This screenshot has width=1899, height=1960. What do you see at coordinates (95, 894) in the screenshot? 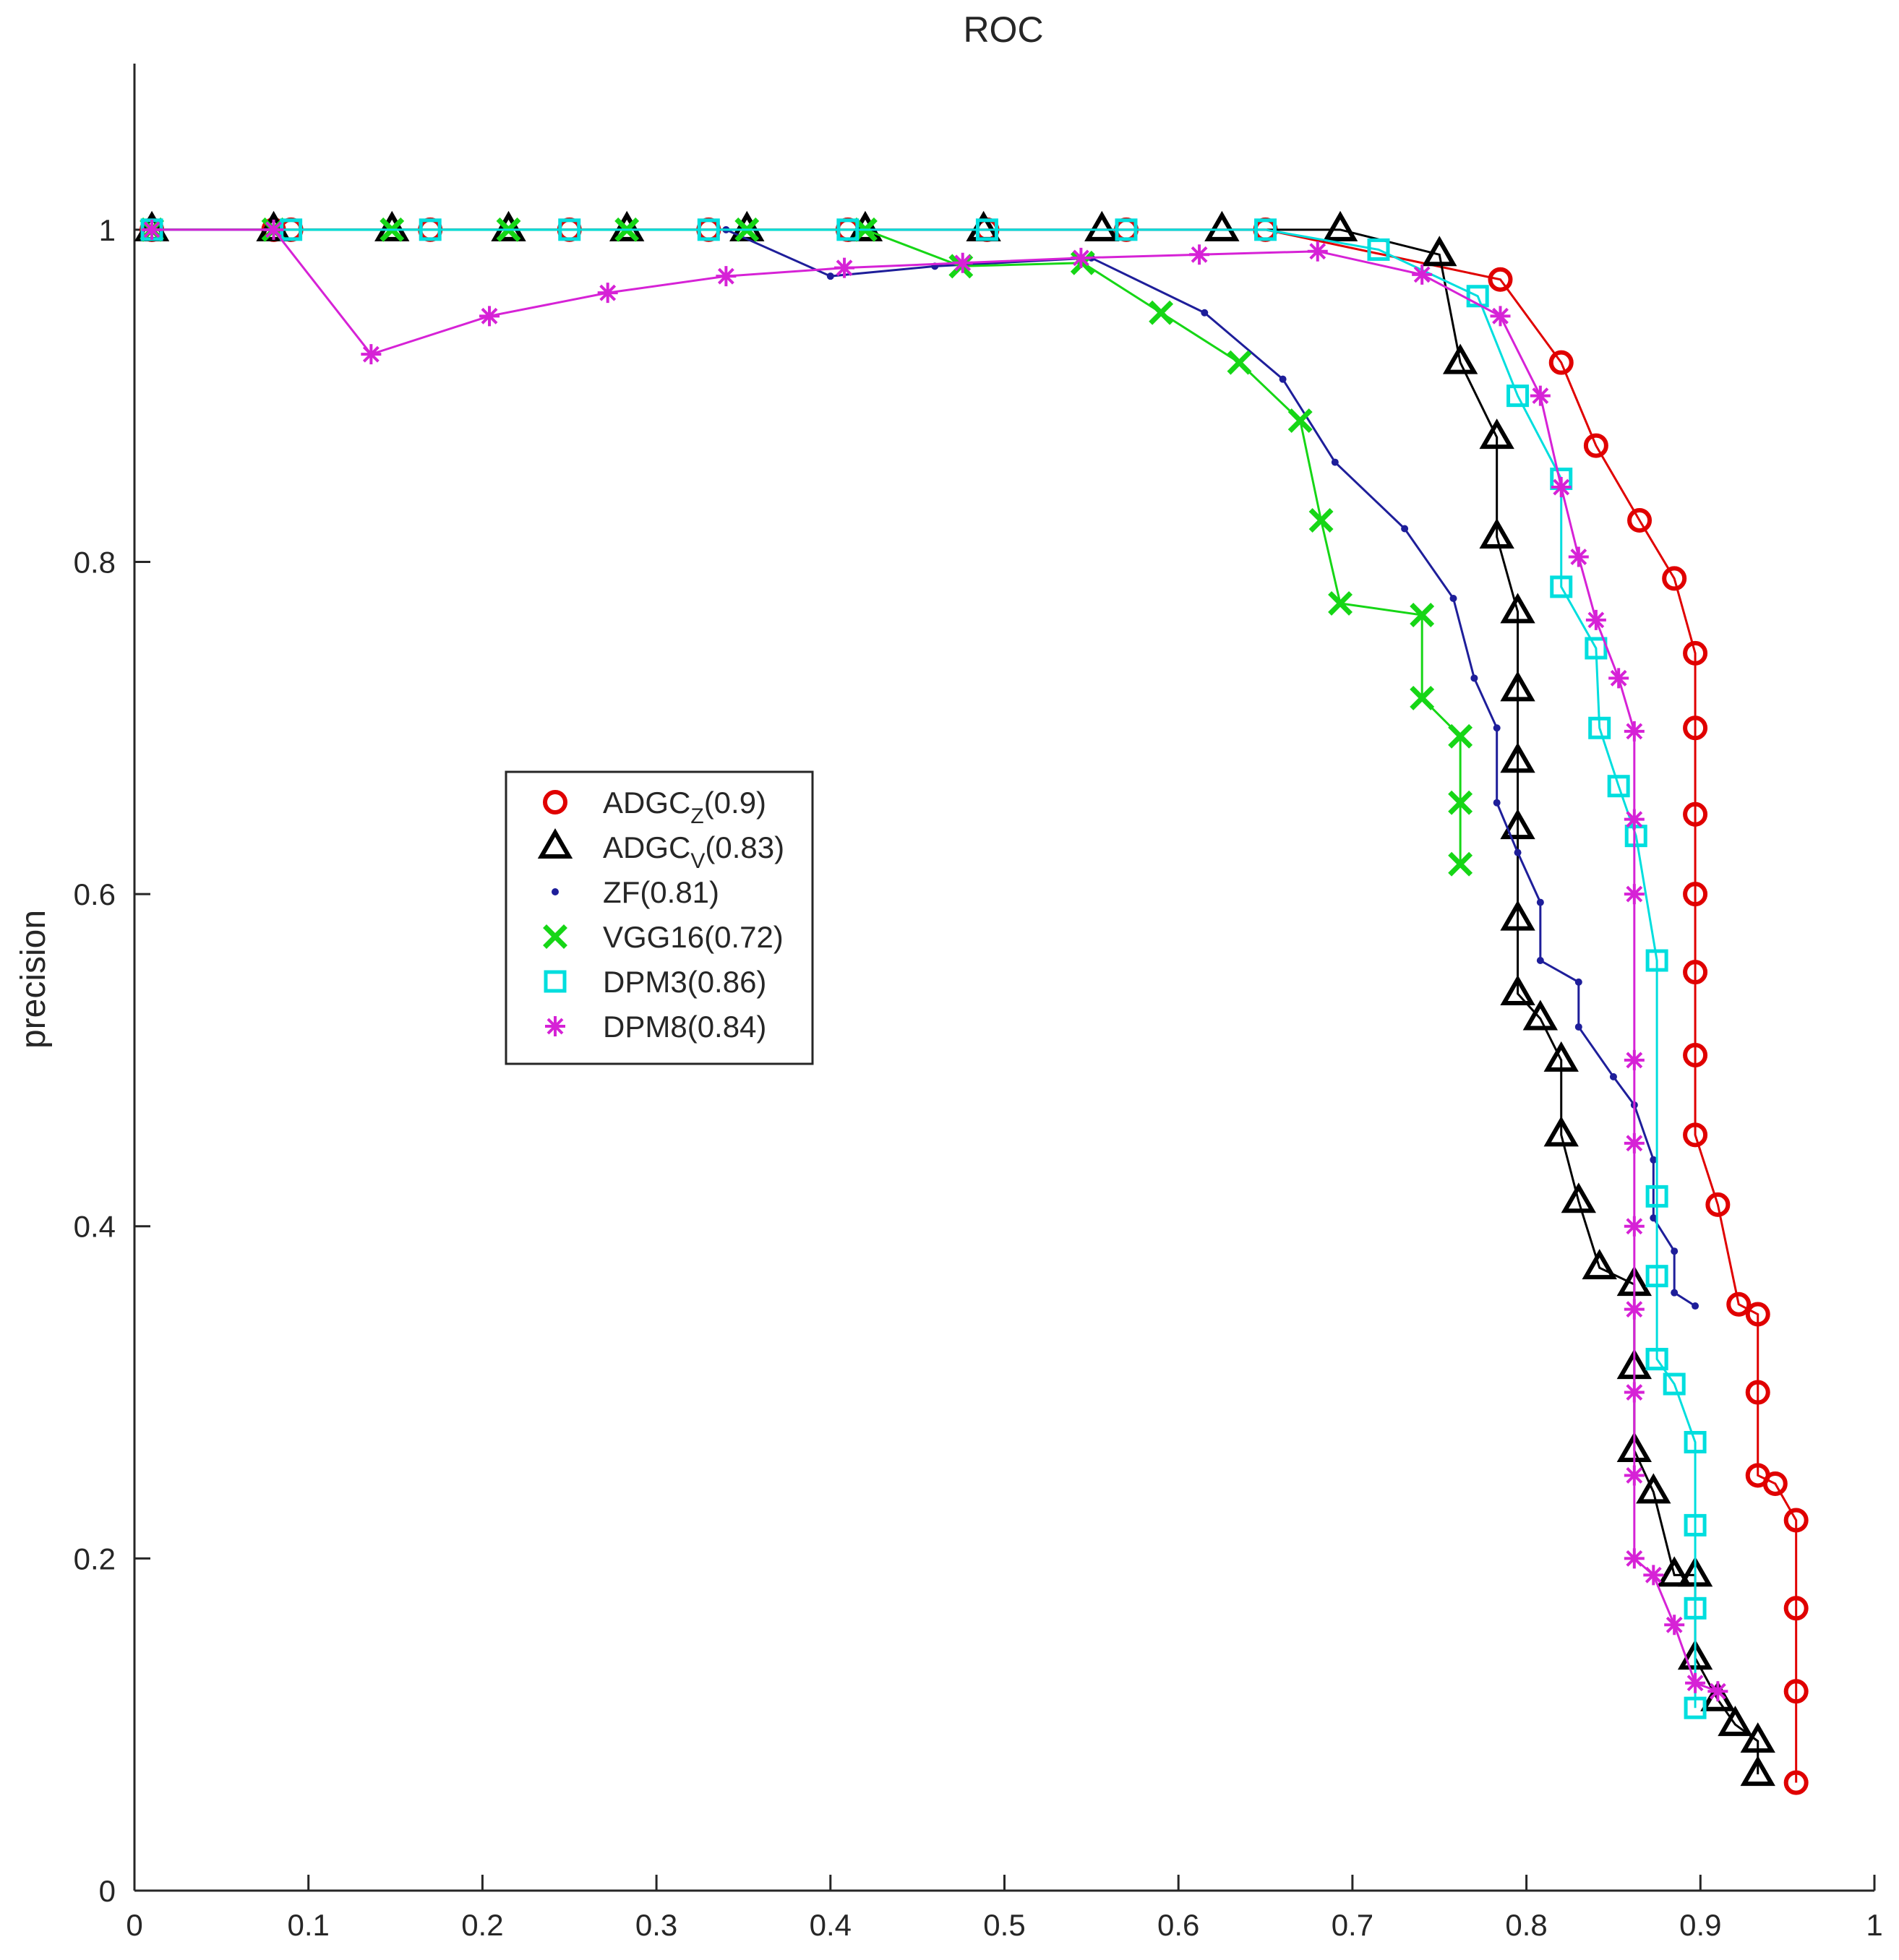
I see `y-tick-label: 0.6` at bounding box center [95, 894].